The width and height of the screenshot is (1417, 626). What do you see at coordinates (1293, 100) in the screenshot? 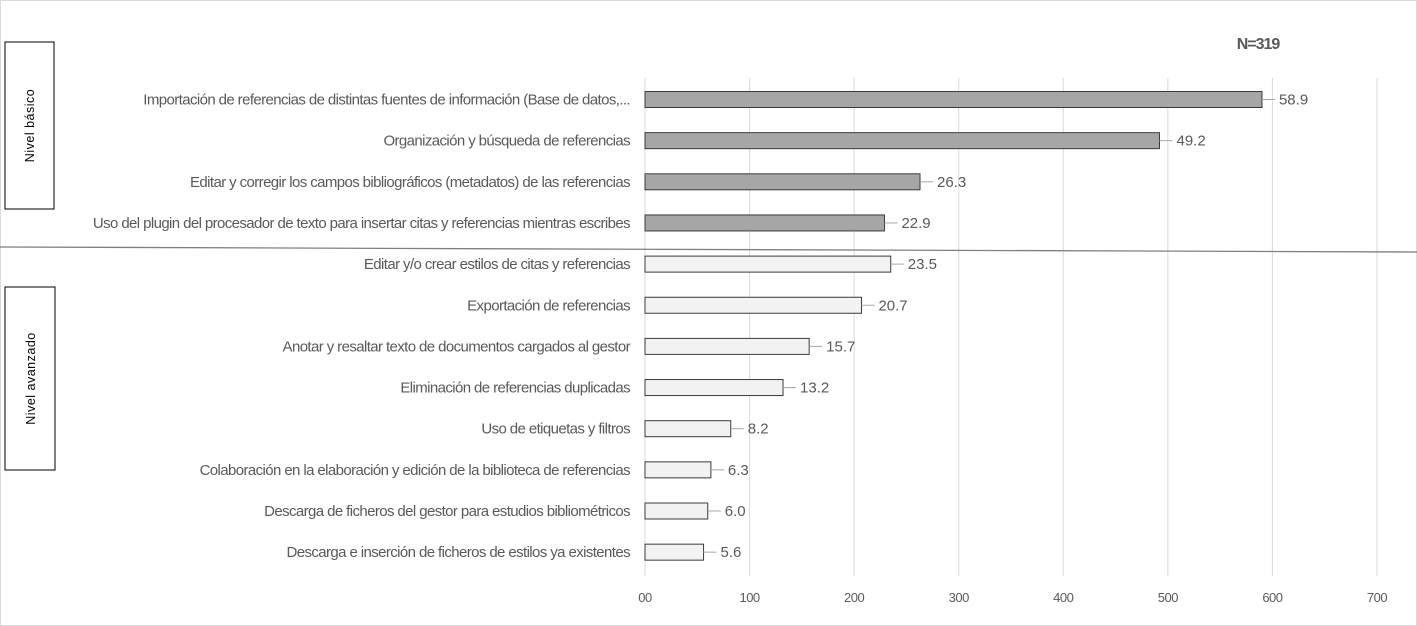
I see `data-label: 58.9` at bounding box center [1293, 100].